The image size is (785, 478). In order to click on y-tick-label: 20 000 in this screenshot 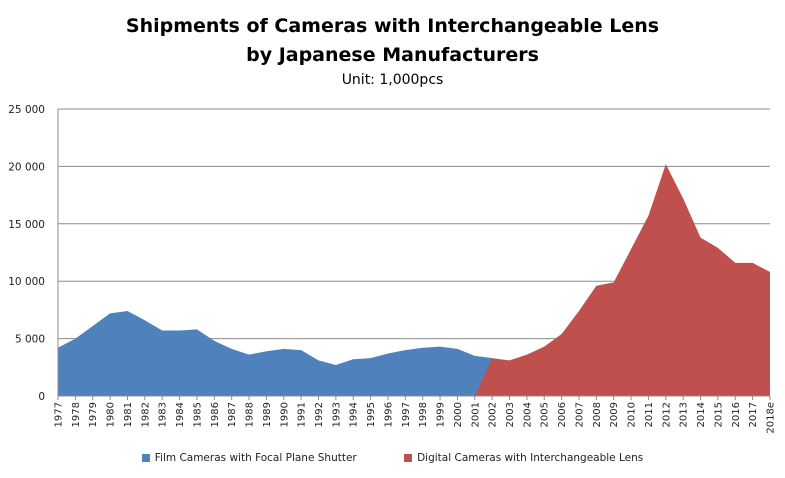, I will do `click(26, 167)`.